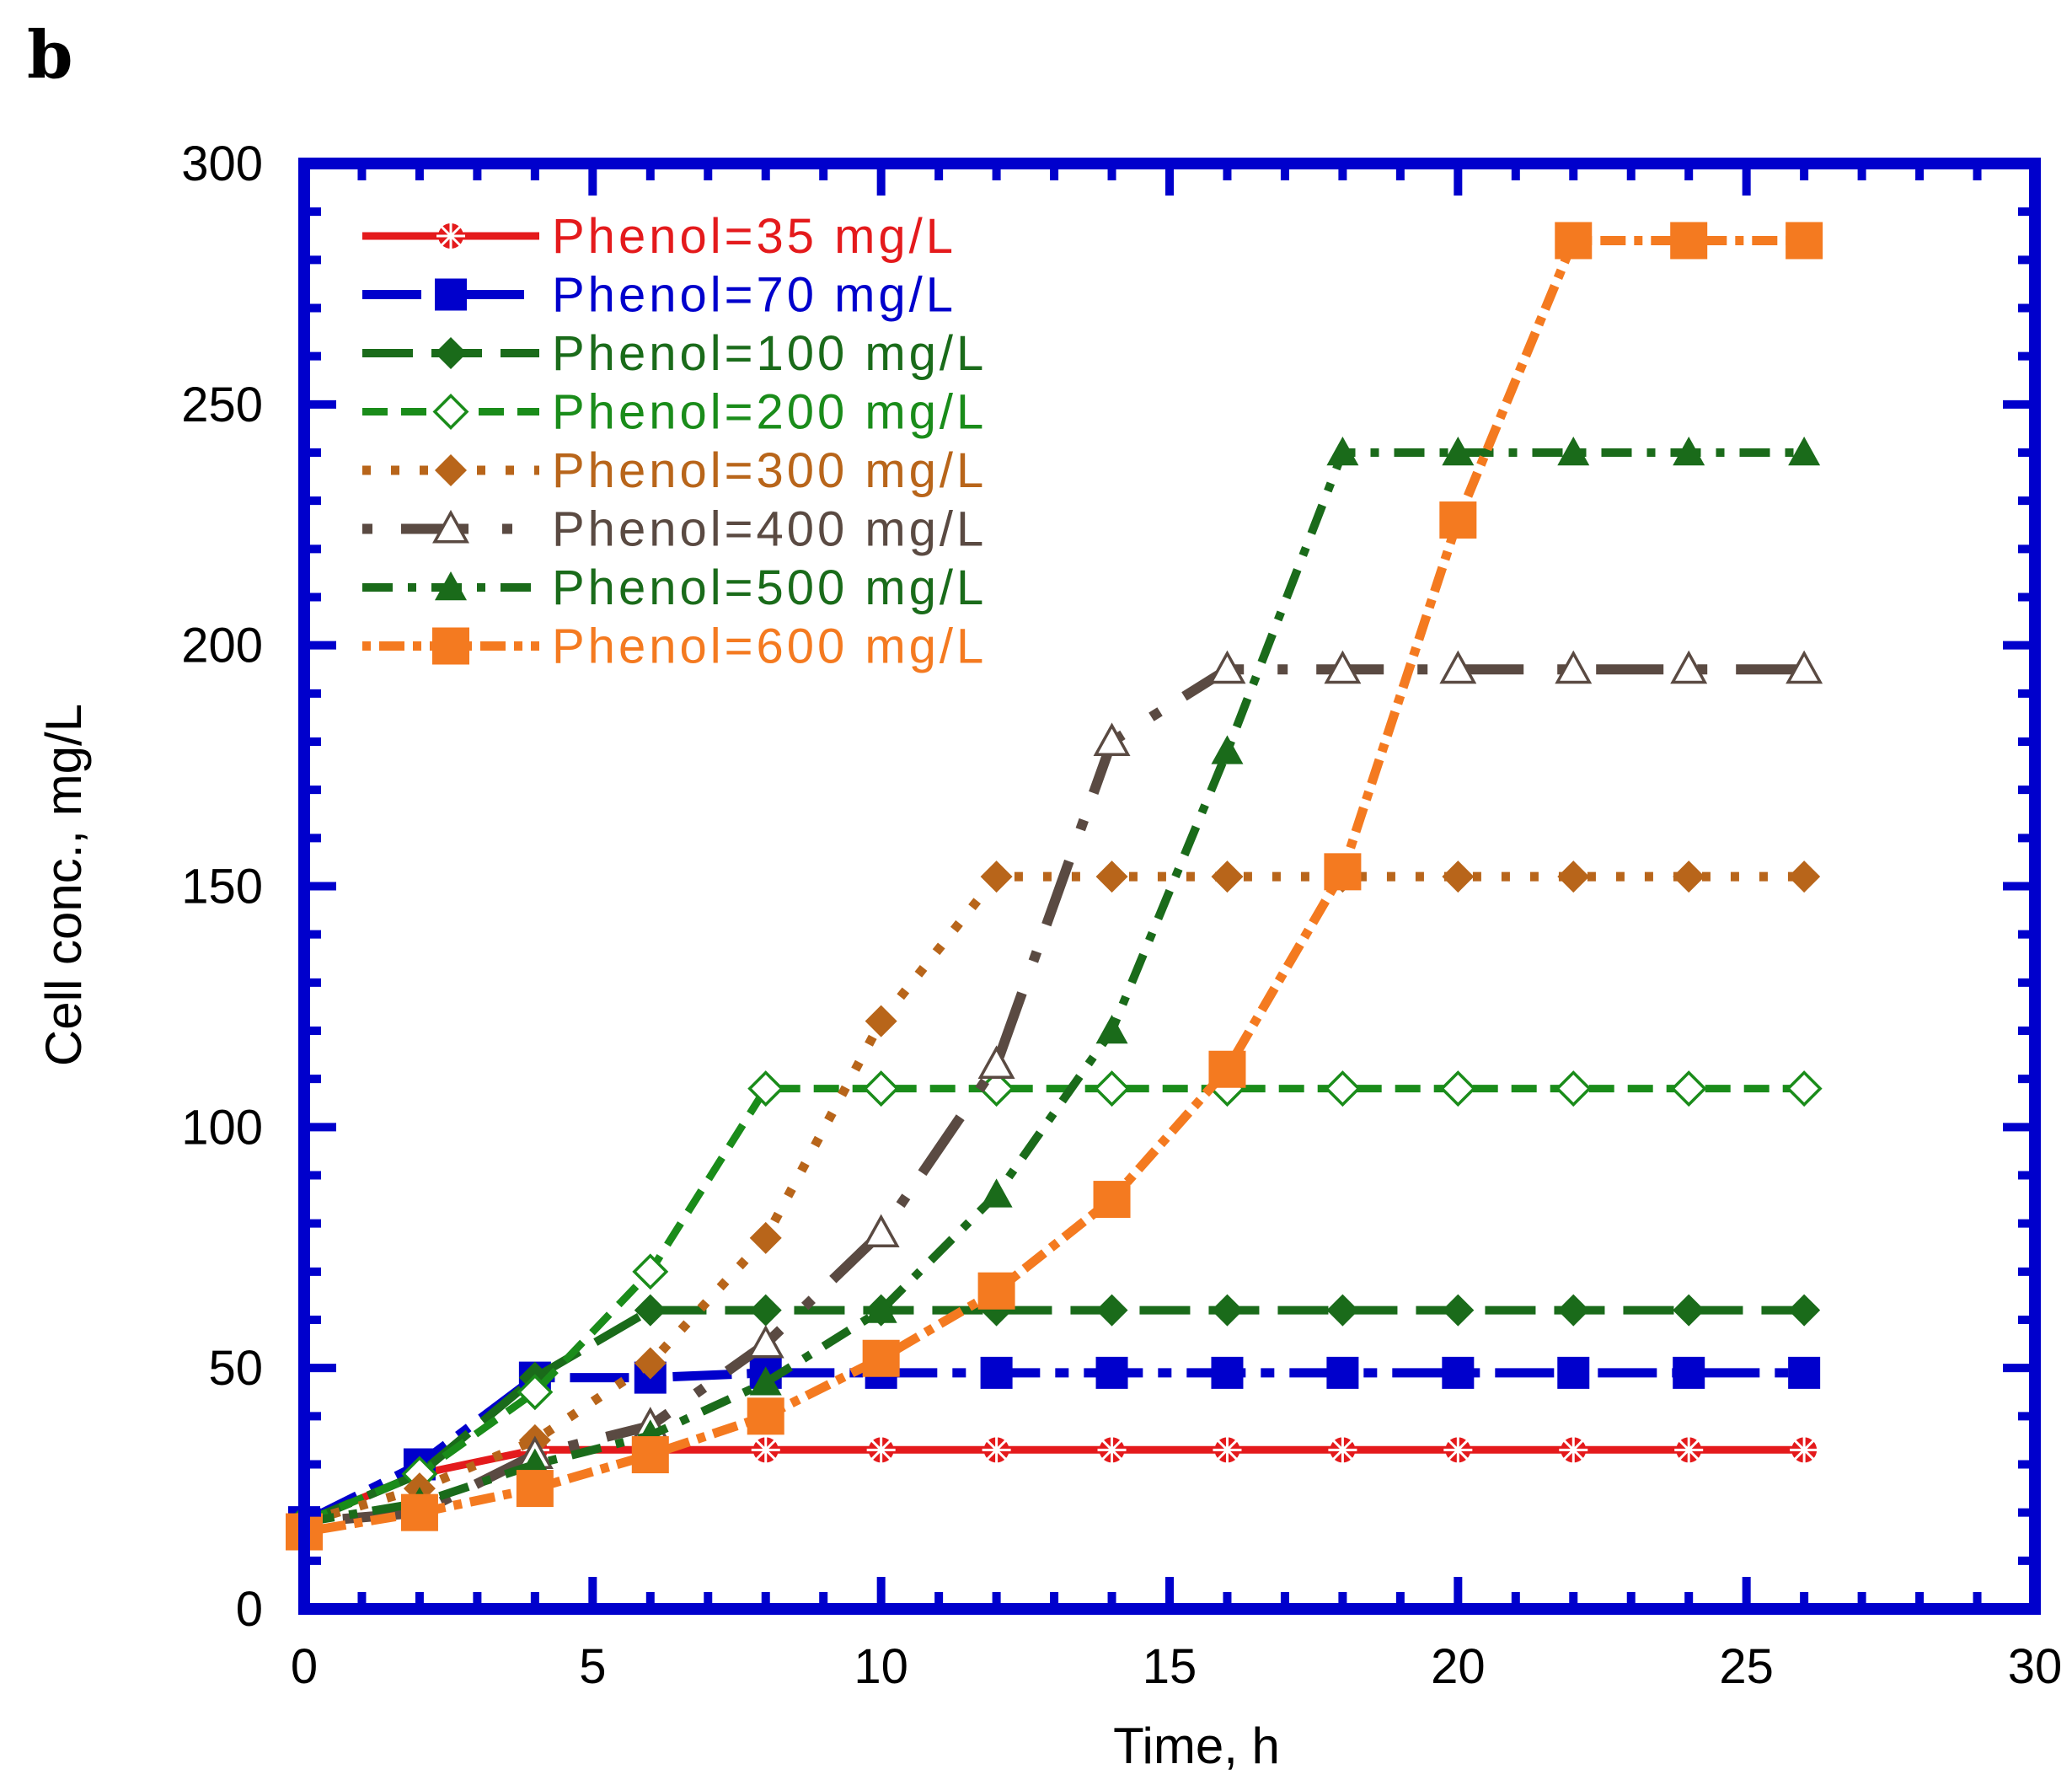 This screenshot has height=1780, width=2072. I want to click on y-tick-label: 0, so click(250, 1609).